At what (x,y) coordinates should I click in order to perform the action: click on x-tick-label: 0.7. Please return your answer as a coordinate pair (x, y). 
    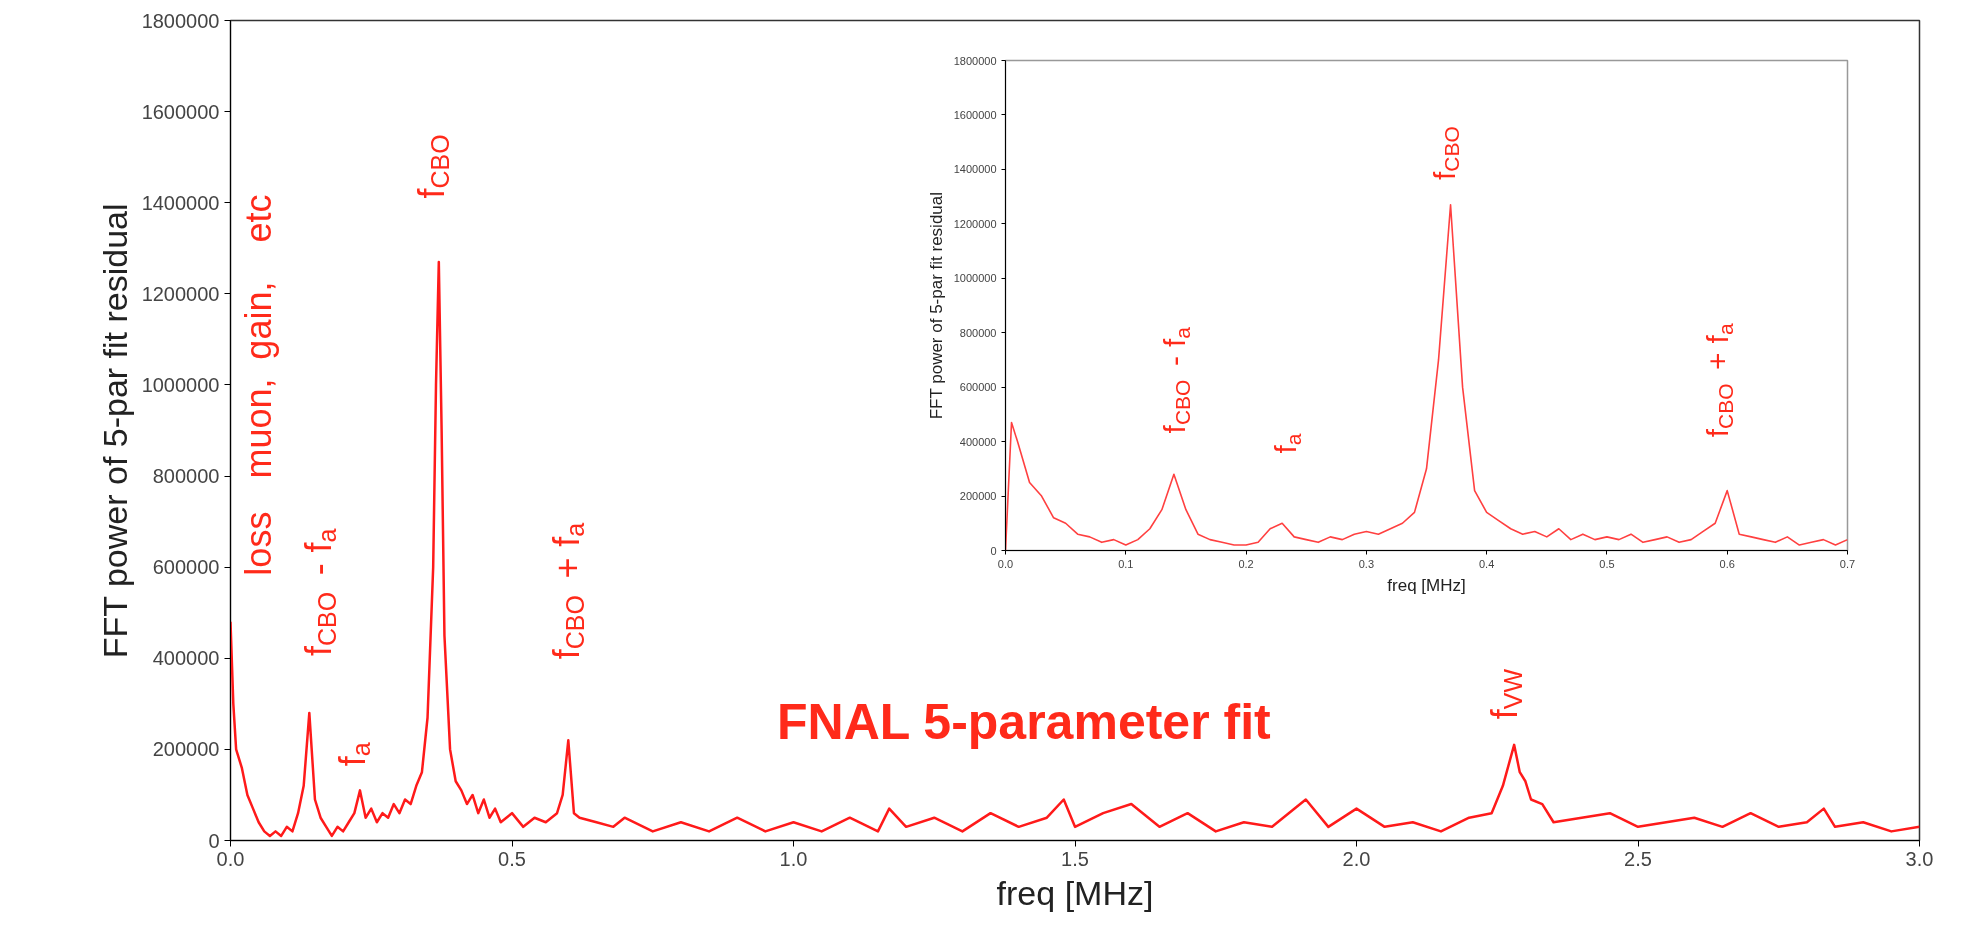
    Looking at the image, I should click on (1847, 563).